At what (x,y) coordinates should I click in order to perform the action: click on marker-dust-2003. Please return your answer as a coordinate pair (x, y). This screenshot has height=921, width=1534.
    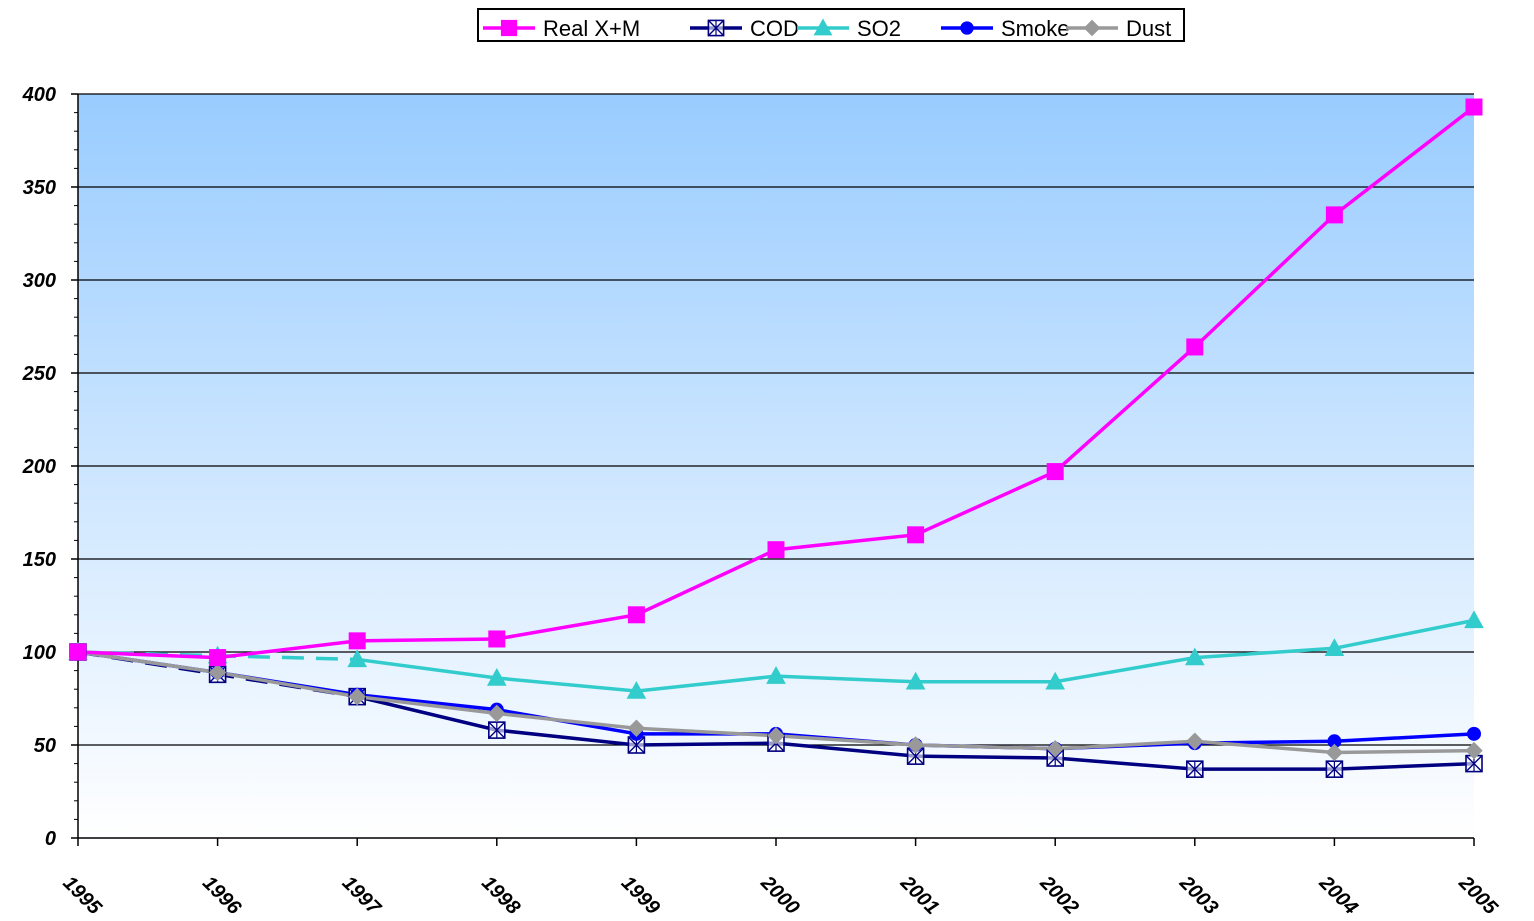
    Looking at the image, I should click on (1195, 741).